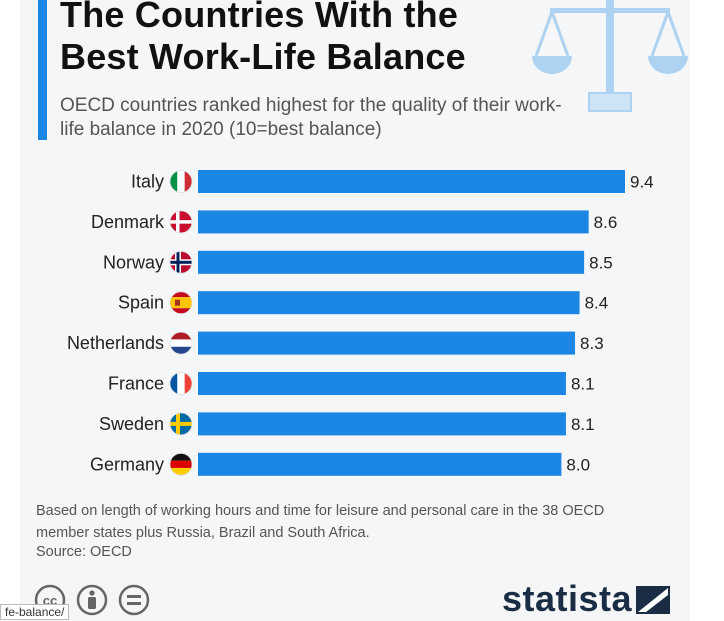 This screenshot has width=724, height=621. What do you see at coordinates (84, 552) in the screenshot?
I see `source-note: Source: OECD` at bounding box center [84, 552].